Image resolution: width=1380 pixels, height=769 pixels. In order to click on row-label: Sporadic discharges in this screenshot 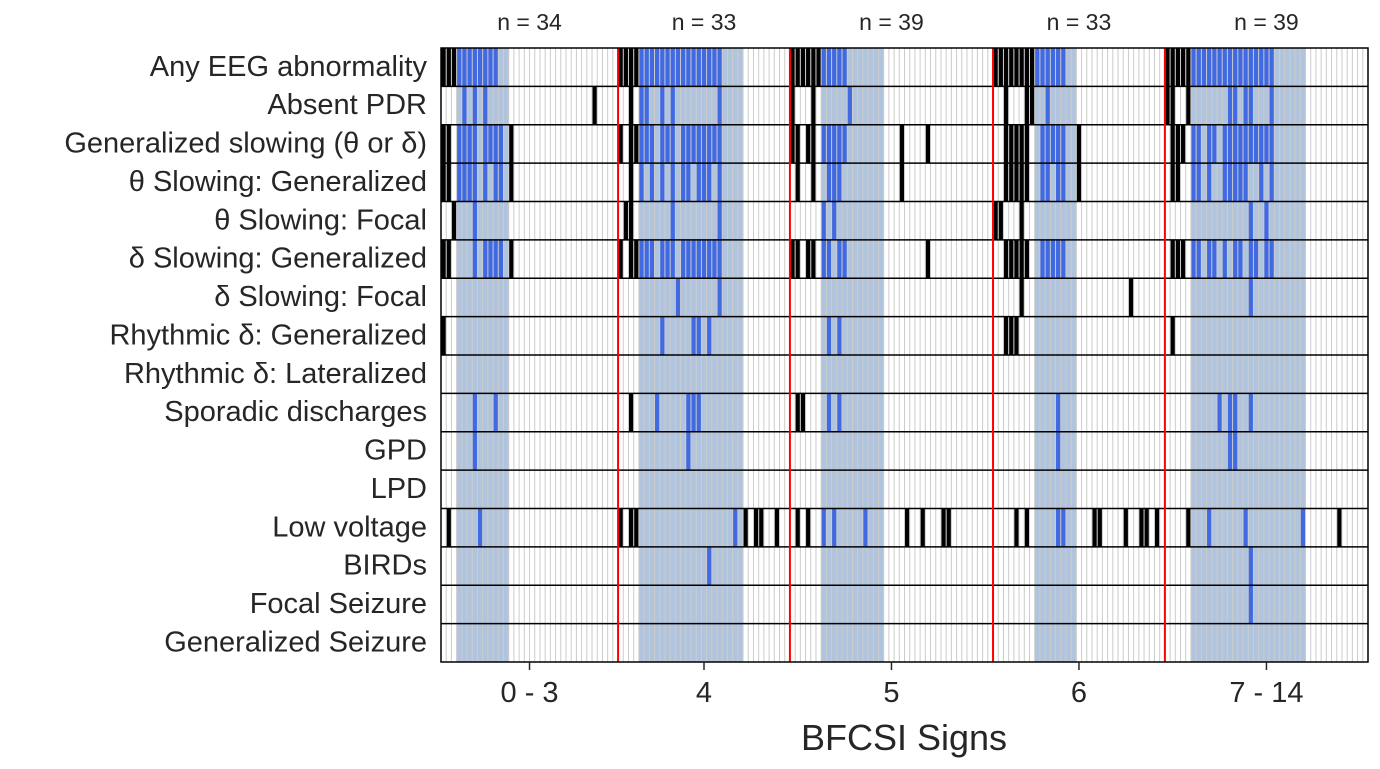, I will do `click(295, 412)`.